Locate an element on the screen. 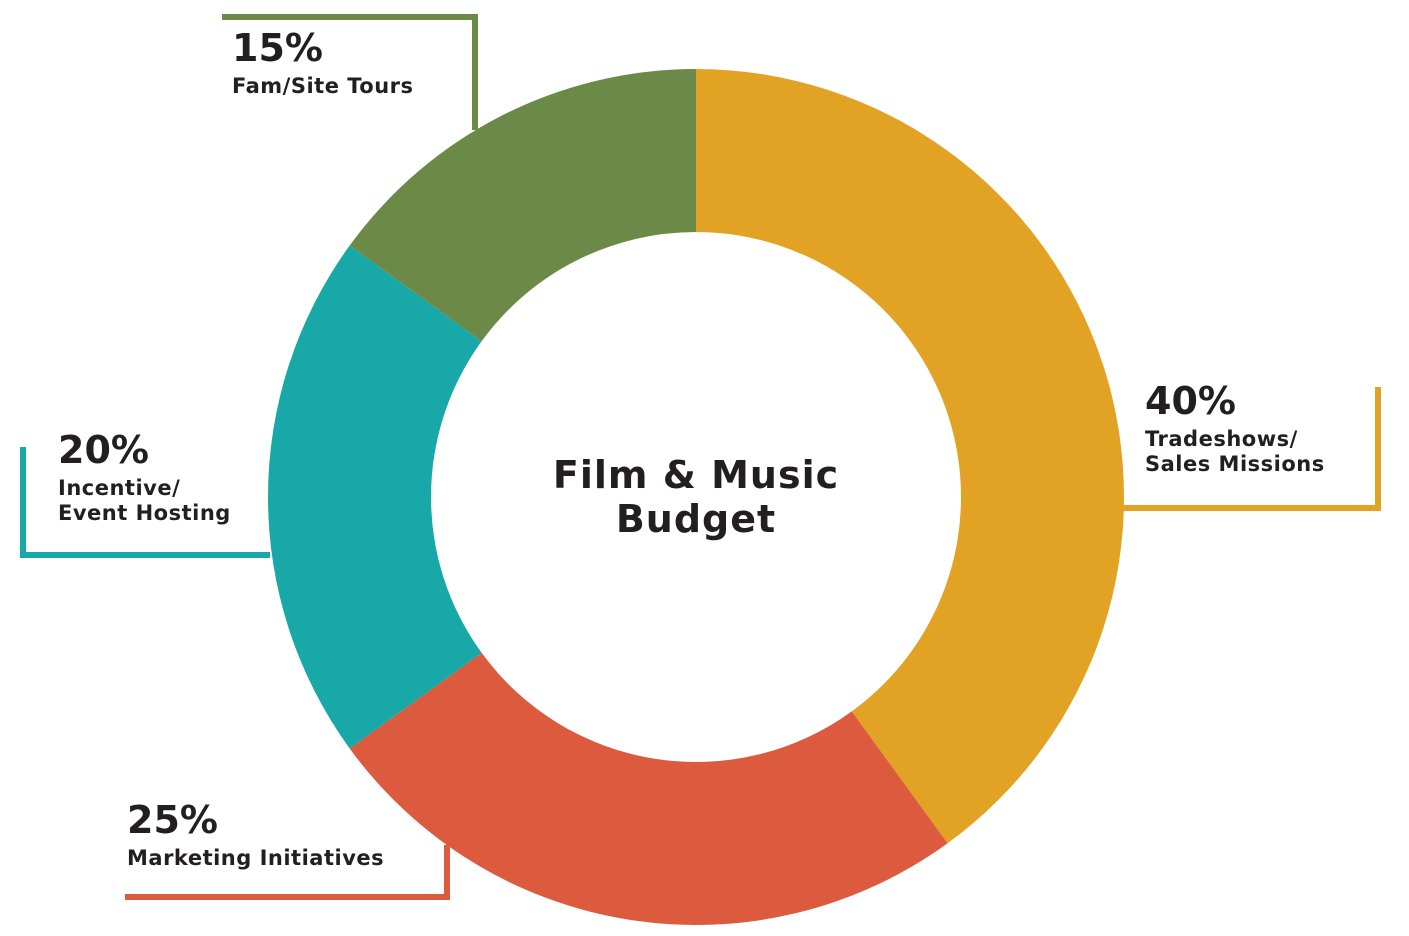 The width and height of the screenshot is (1409, 936). category-label: Incentive/Event Hosting is located at coordinates (144, 500).